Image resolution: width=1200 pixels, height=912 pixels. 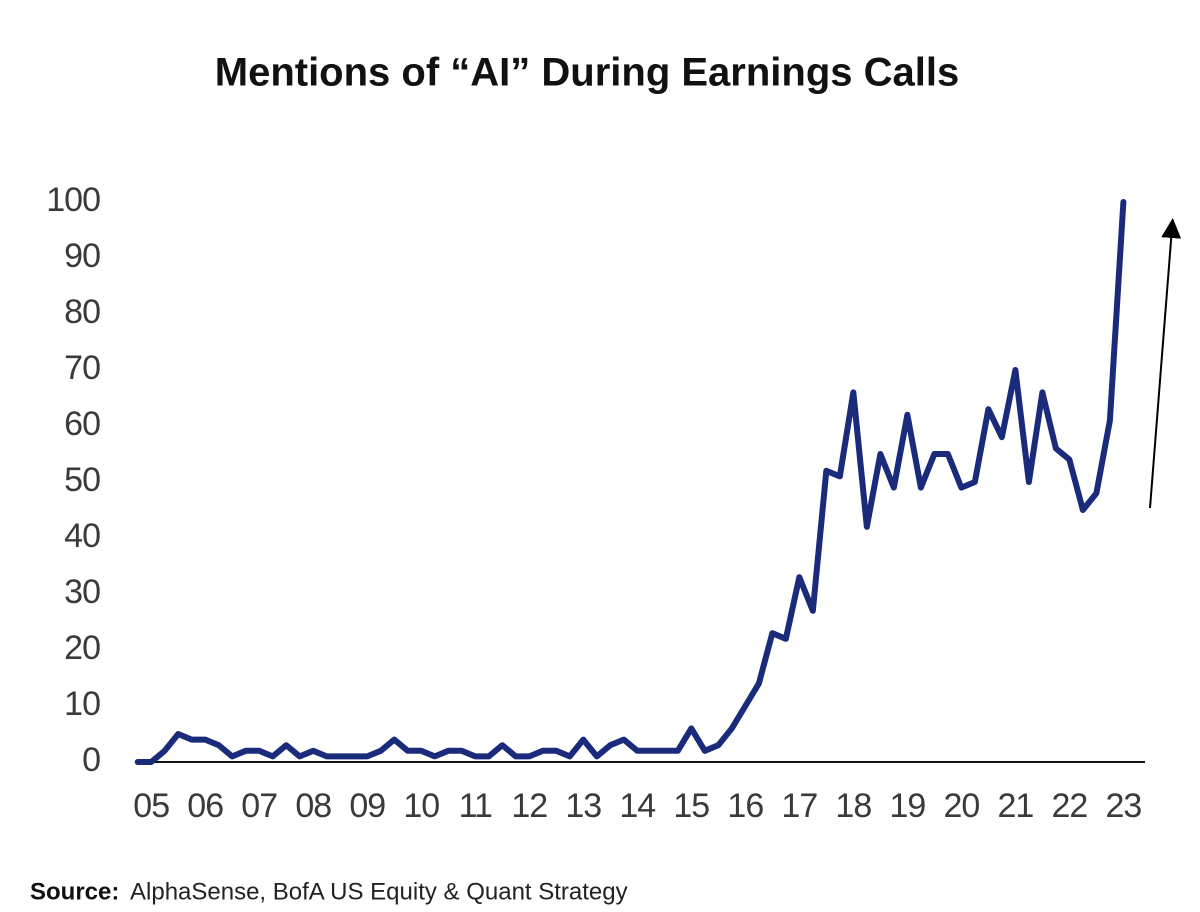 I want to click on x-tick-label: 09, so click(x=367, y=806).